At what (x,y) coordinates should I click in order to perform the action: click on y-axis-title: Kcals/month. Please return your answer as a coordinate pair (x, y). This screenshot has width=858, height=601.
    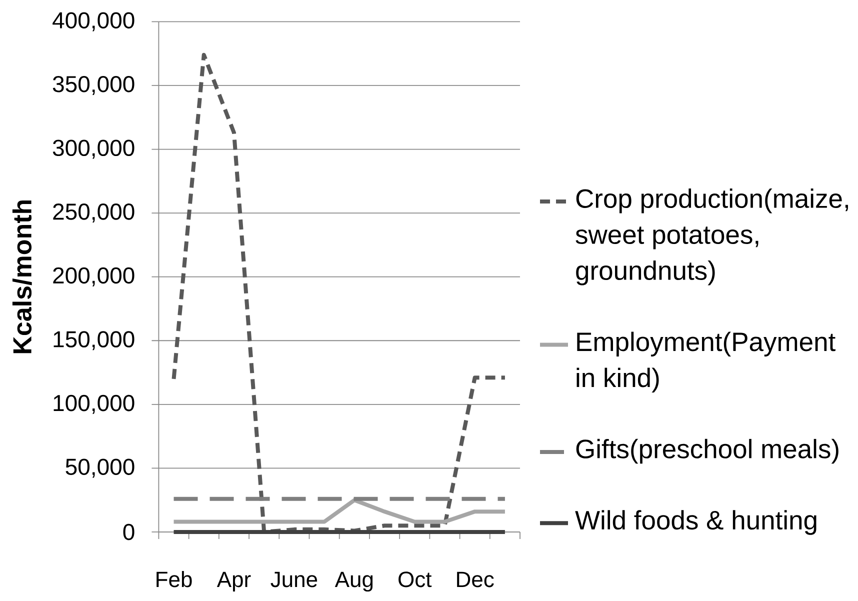
    Looking at the image, I should click on (22, 277).